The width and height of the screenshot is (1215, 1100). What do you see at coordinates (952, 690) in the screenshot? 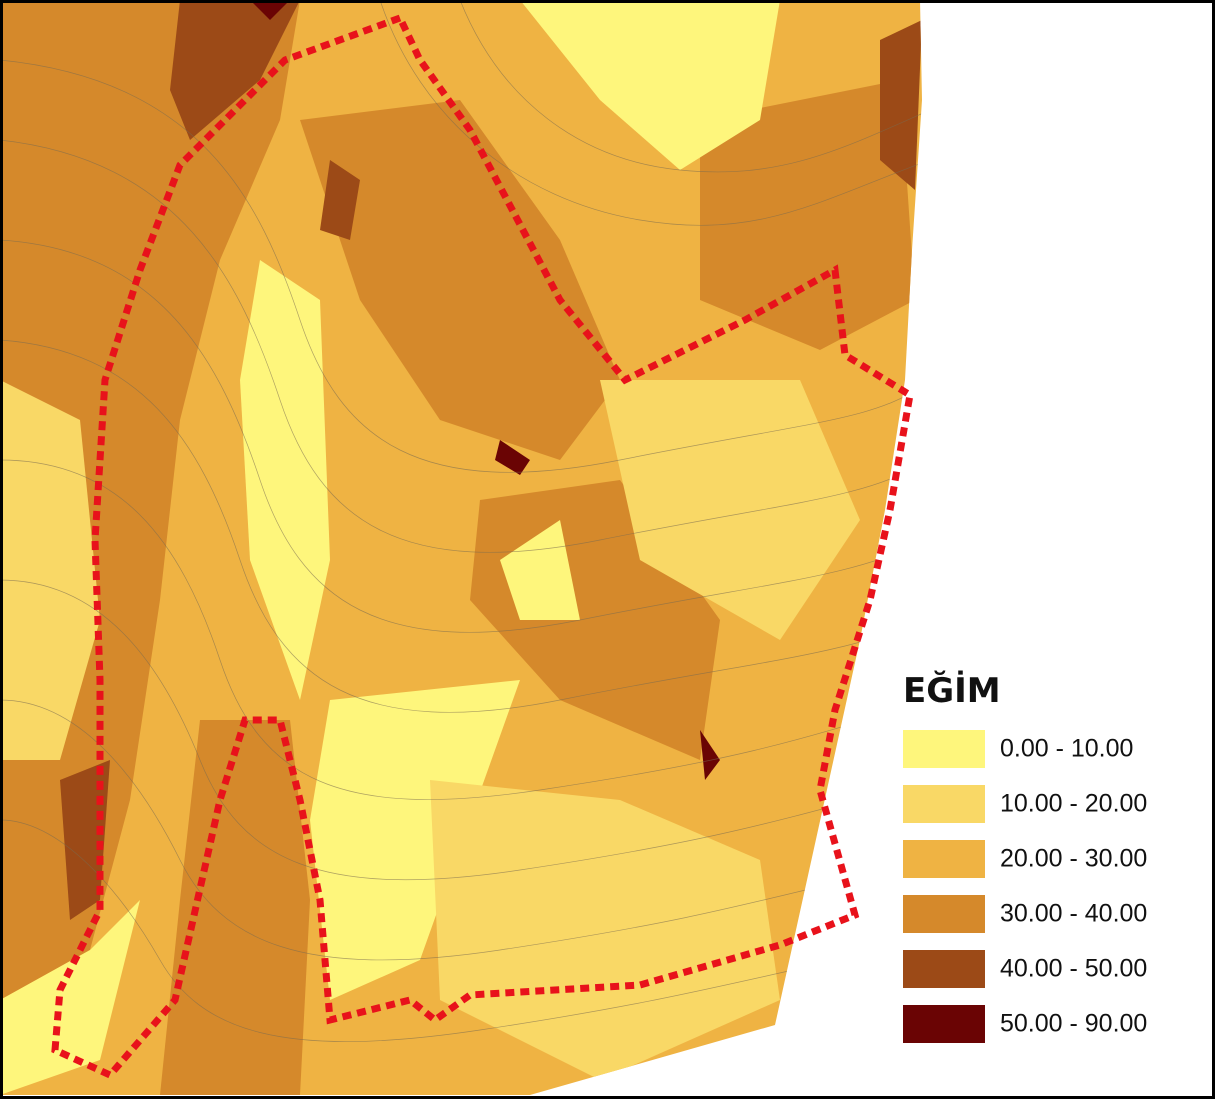
I see `legend-title: EĞİM` at bounding box center [952, 690].